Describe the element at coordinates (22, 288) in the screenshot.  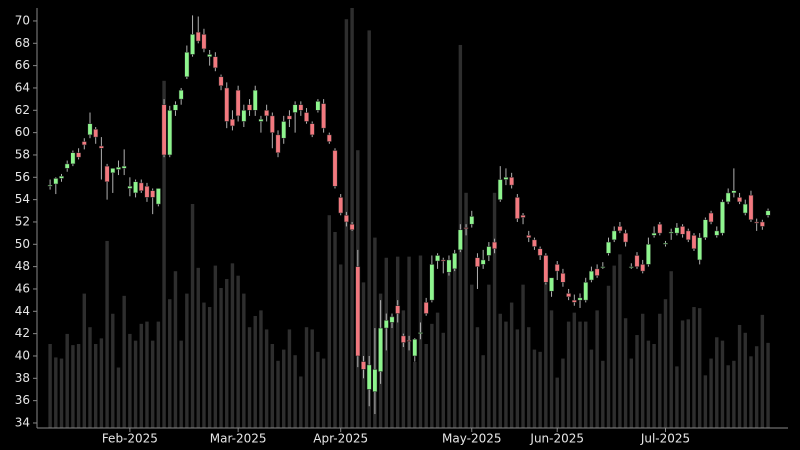
I see `y-tick-label: 46` at that location.